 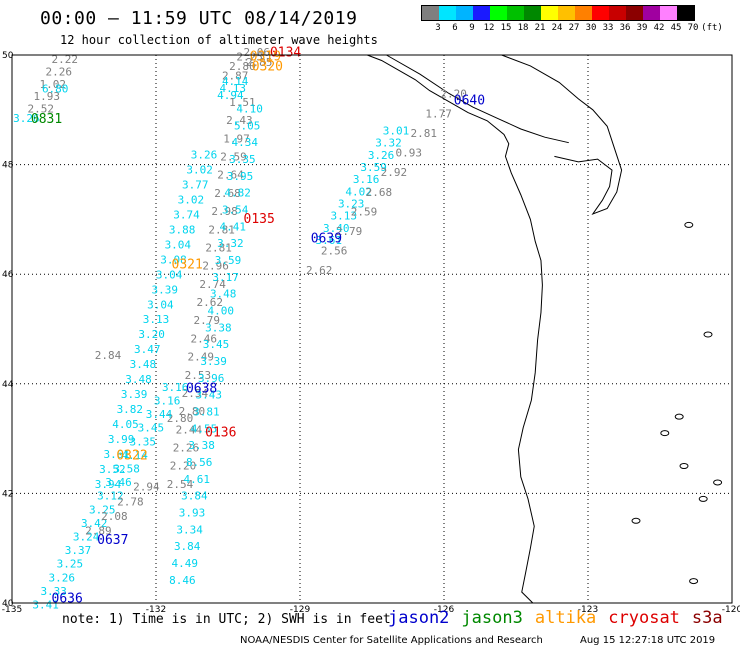 I want to click on legend-label: 45, so click(x=676, y=28).